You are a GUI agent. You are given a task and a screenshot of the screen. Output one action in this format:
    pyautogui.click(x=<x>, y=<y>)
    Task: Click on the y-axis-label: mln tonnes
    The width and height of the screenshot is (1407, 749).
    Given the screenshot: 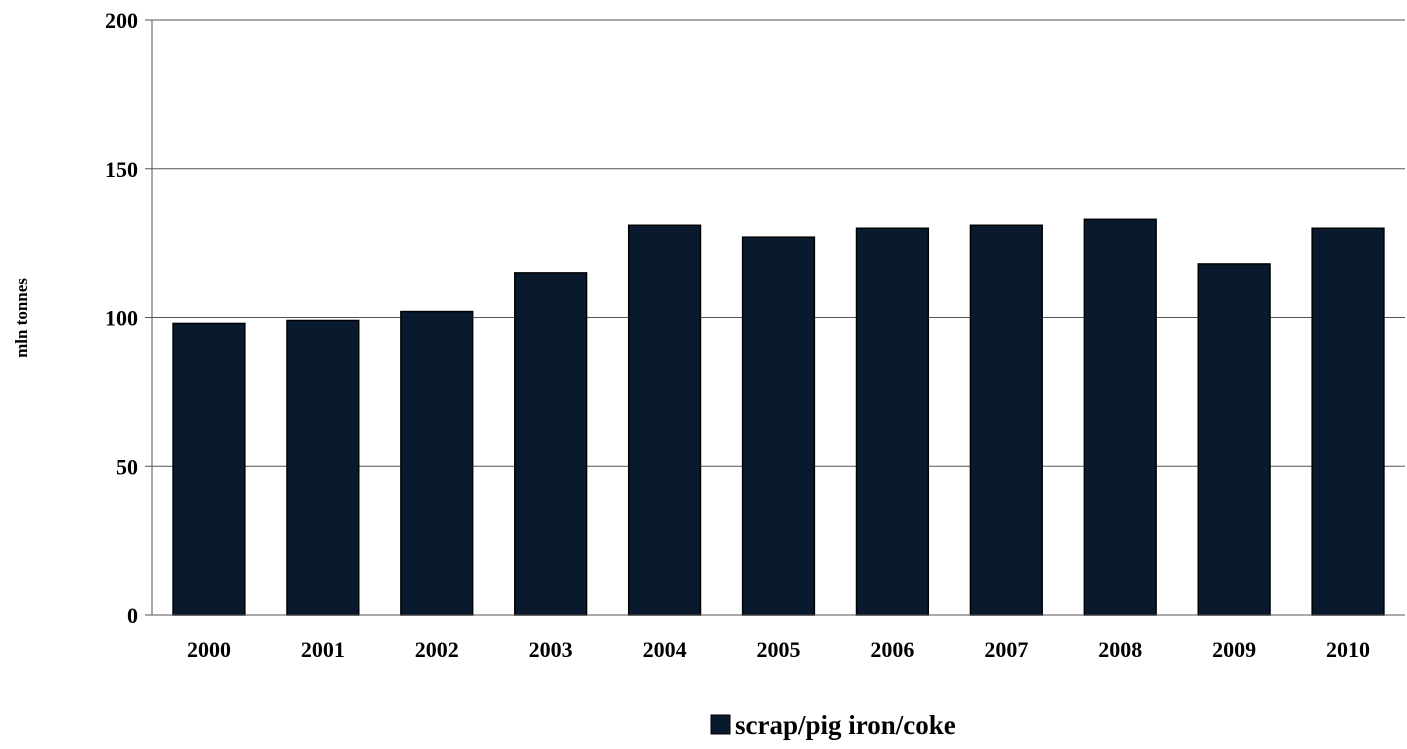 What is the action you would take?
    pyautogui.click(x=21, y=318)
    